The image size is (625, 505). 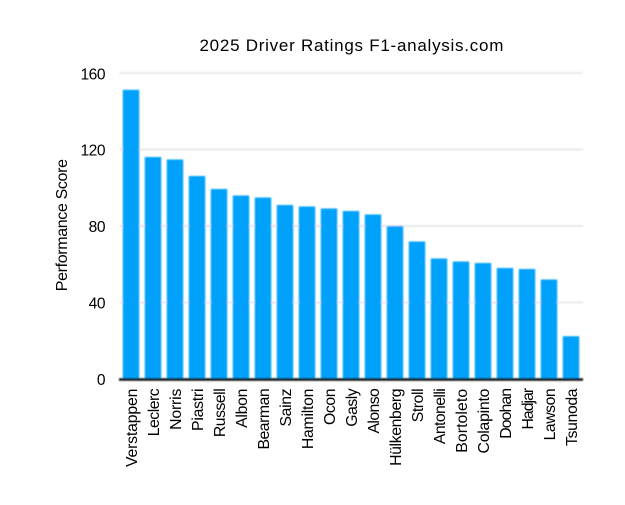 I want to click on svg-text: Russell, so click(x=220, y=413).